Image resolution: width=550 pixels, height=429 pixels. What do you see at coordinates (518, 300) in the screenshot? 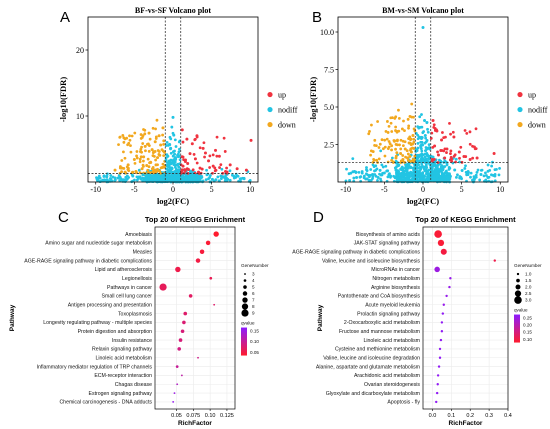
I see `size-legend-marker` at bounding box center [518, 300].